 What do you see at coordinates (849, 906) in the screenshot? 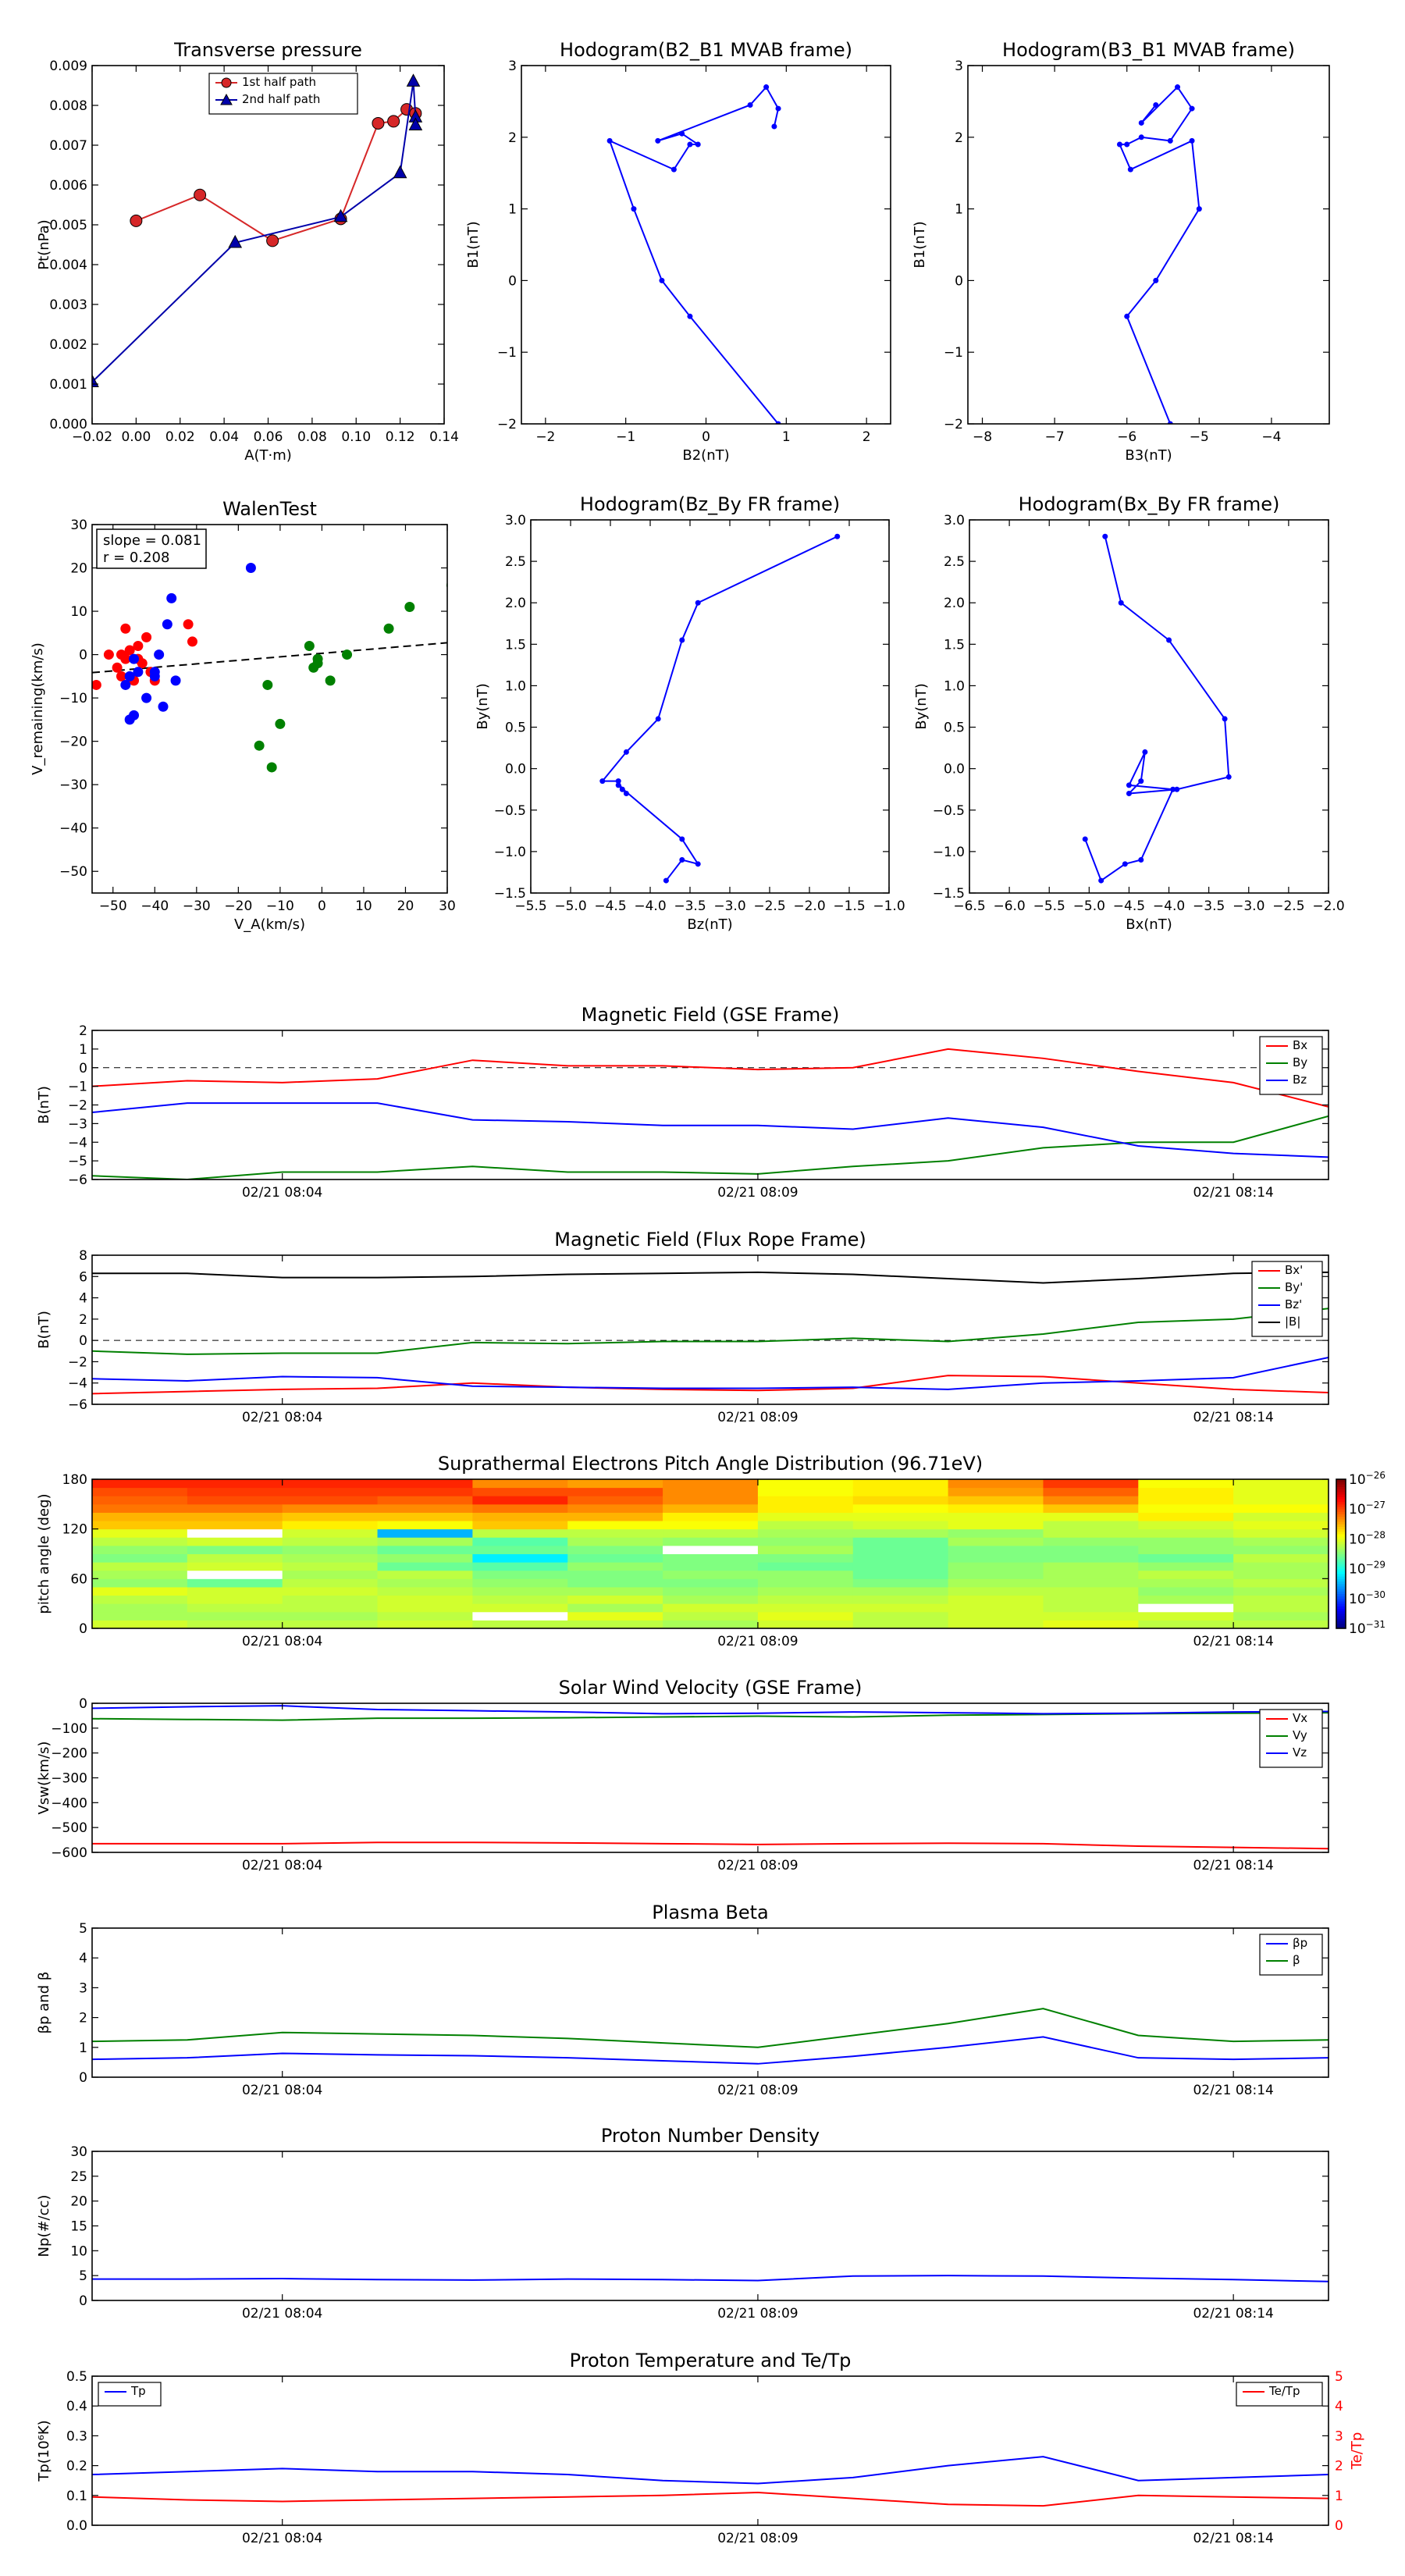
I see `x-tick-label: −1.5` at bounding box center [849, 906].